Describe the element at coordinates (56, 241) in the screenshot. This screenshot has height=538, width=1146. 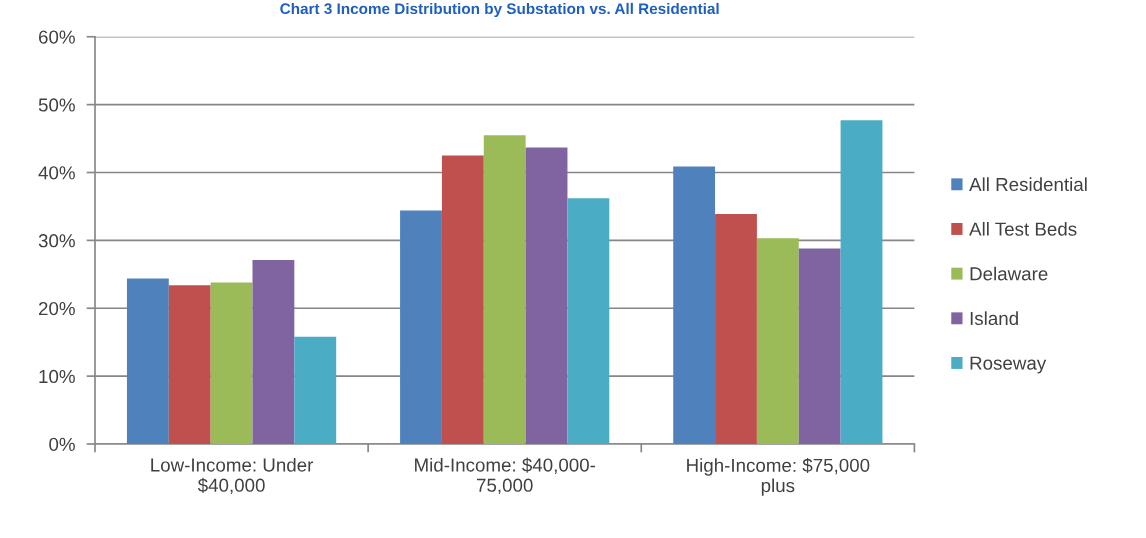
I see `y-tick-label: 30%` at that location.